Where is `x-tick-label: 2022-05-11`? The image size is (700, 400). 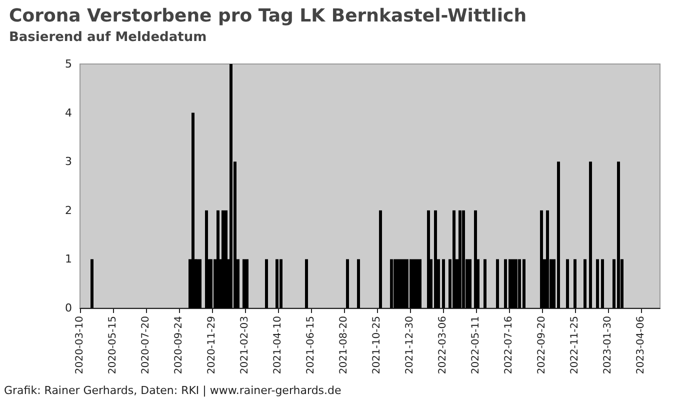 x-tick-label: 2022-05-11 is located at coordinates (476, 345).